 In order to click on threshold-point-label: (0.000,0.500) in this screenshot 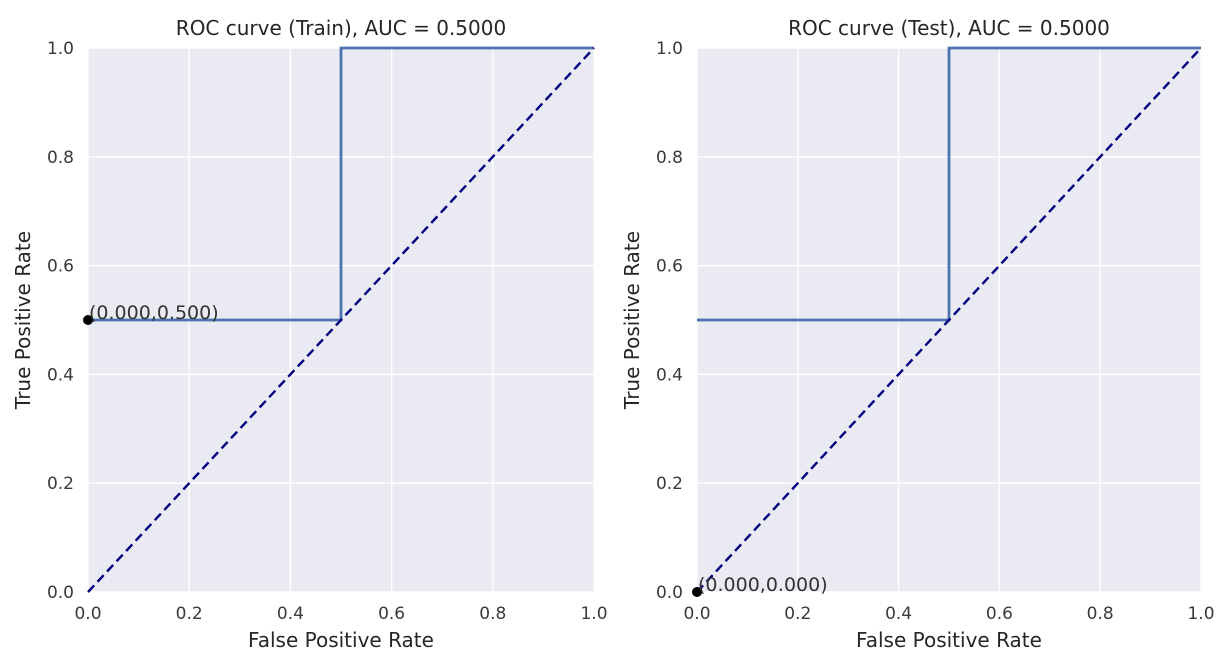, I will do `click(154, 313)`.